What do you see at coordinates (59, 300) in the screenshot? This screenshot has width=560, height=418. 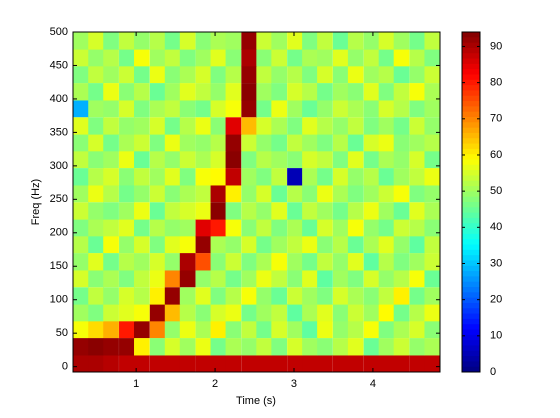 I see `y-tick-label: 100` at bounding box center [59, 300].